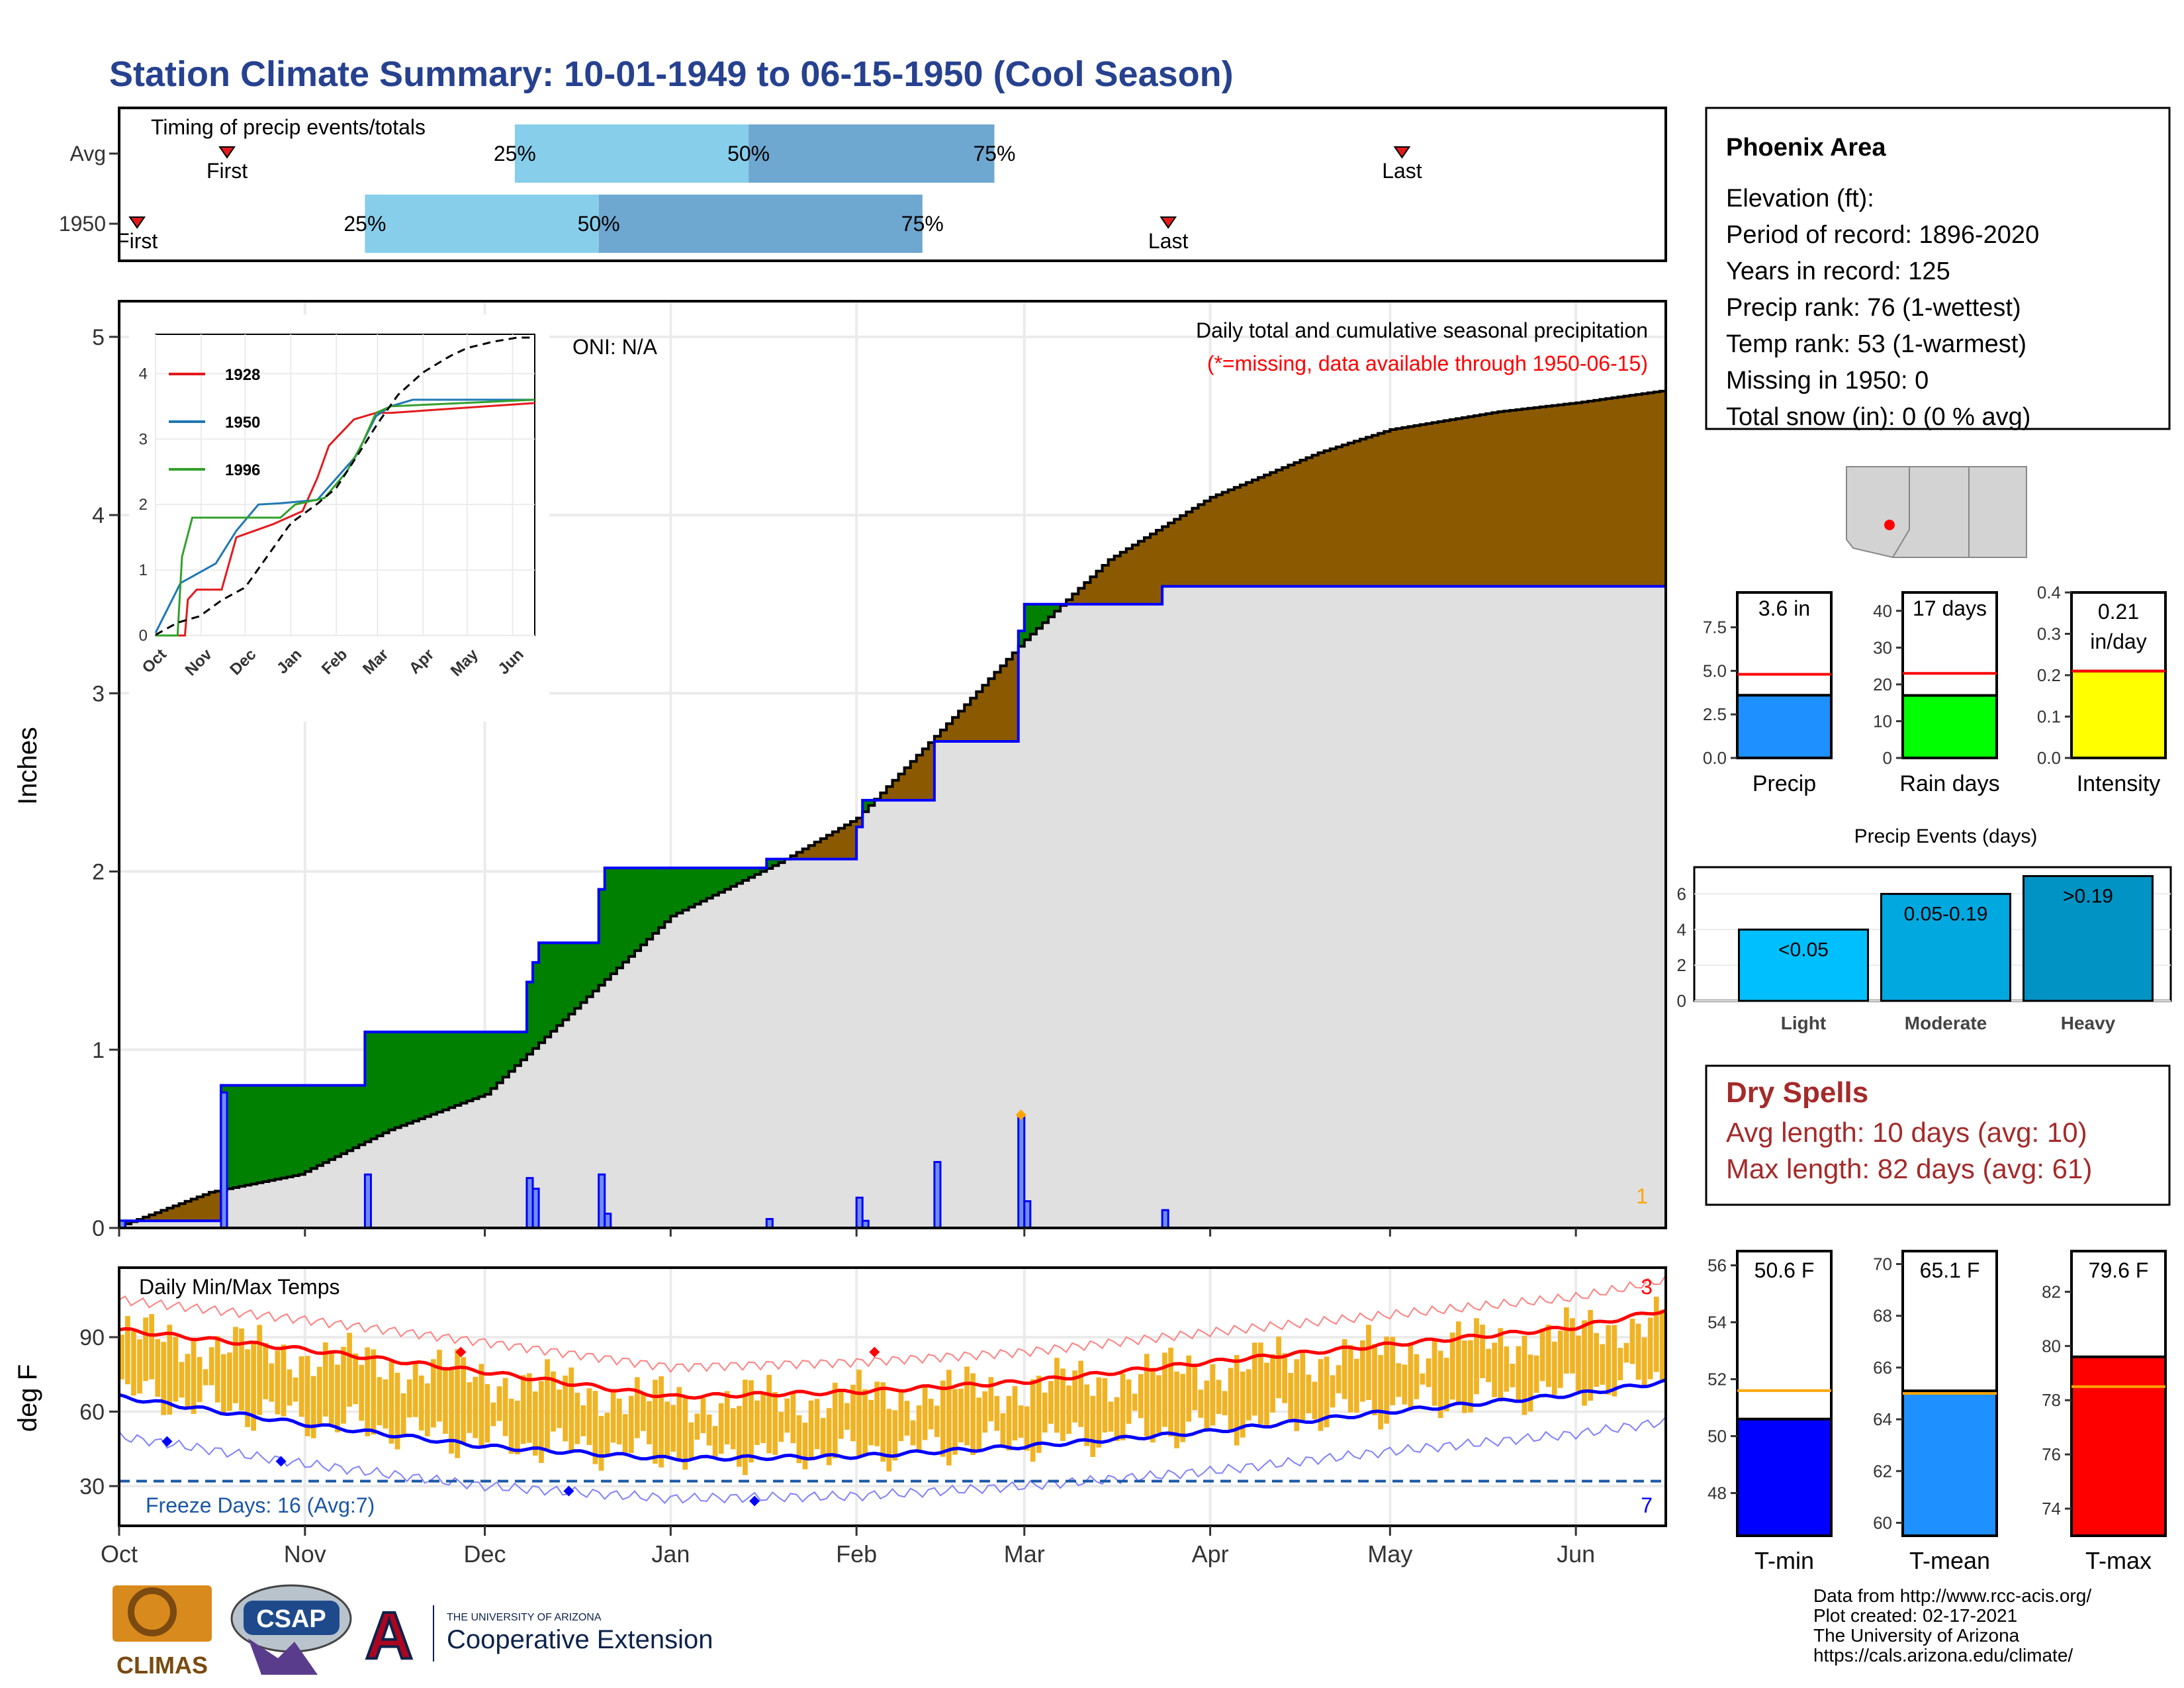 The image size is (2184, 1688). Describe the element at coordinates (1878, 512) in the screenshot. I see `map-state-arizona` at that location.